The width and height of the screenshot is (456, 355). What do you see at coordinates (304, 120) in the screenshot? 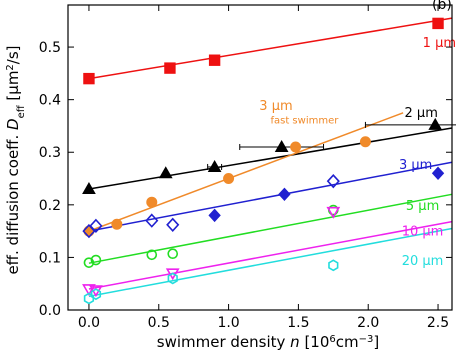
I see `series-sublabel: fast swimmer` at bounding box center [304, 120].